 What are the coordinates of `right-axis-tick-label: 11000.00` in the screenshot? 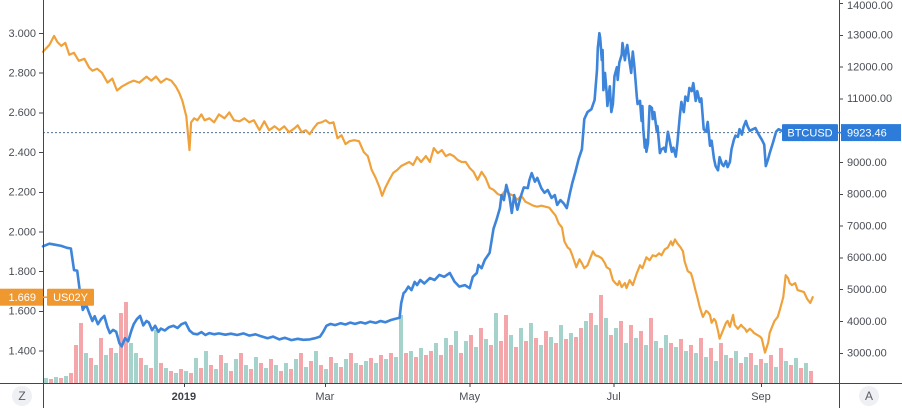 It's located at (869, 99).